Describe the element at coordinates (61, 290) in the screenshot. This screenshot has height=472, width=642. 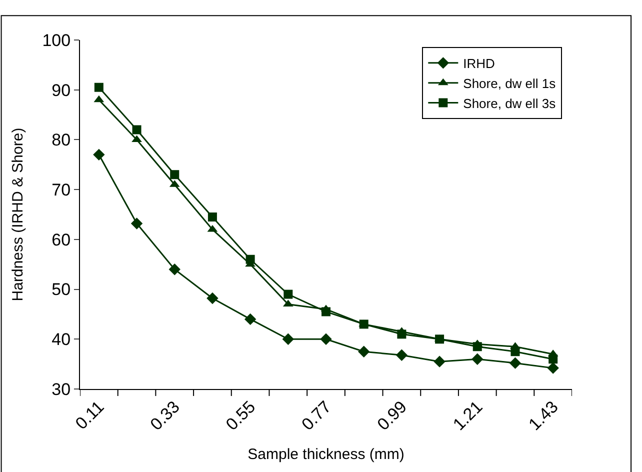
I see `y-tick-label: 50` at that location.